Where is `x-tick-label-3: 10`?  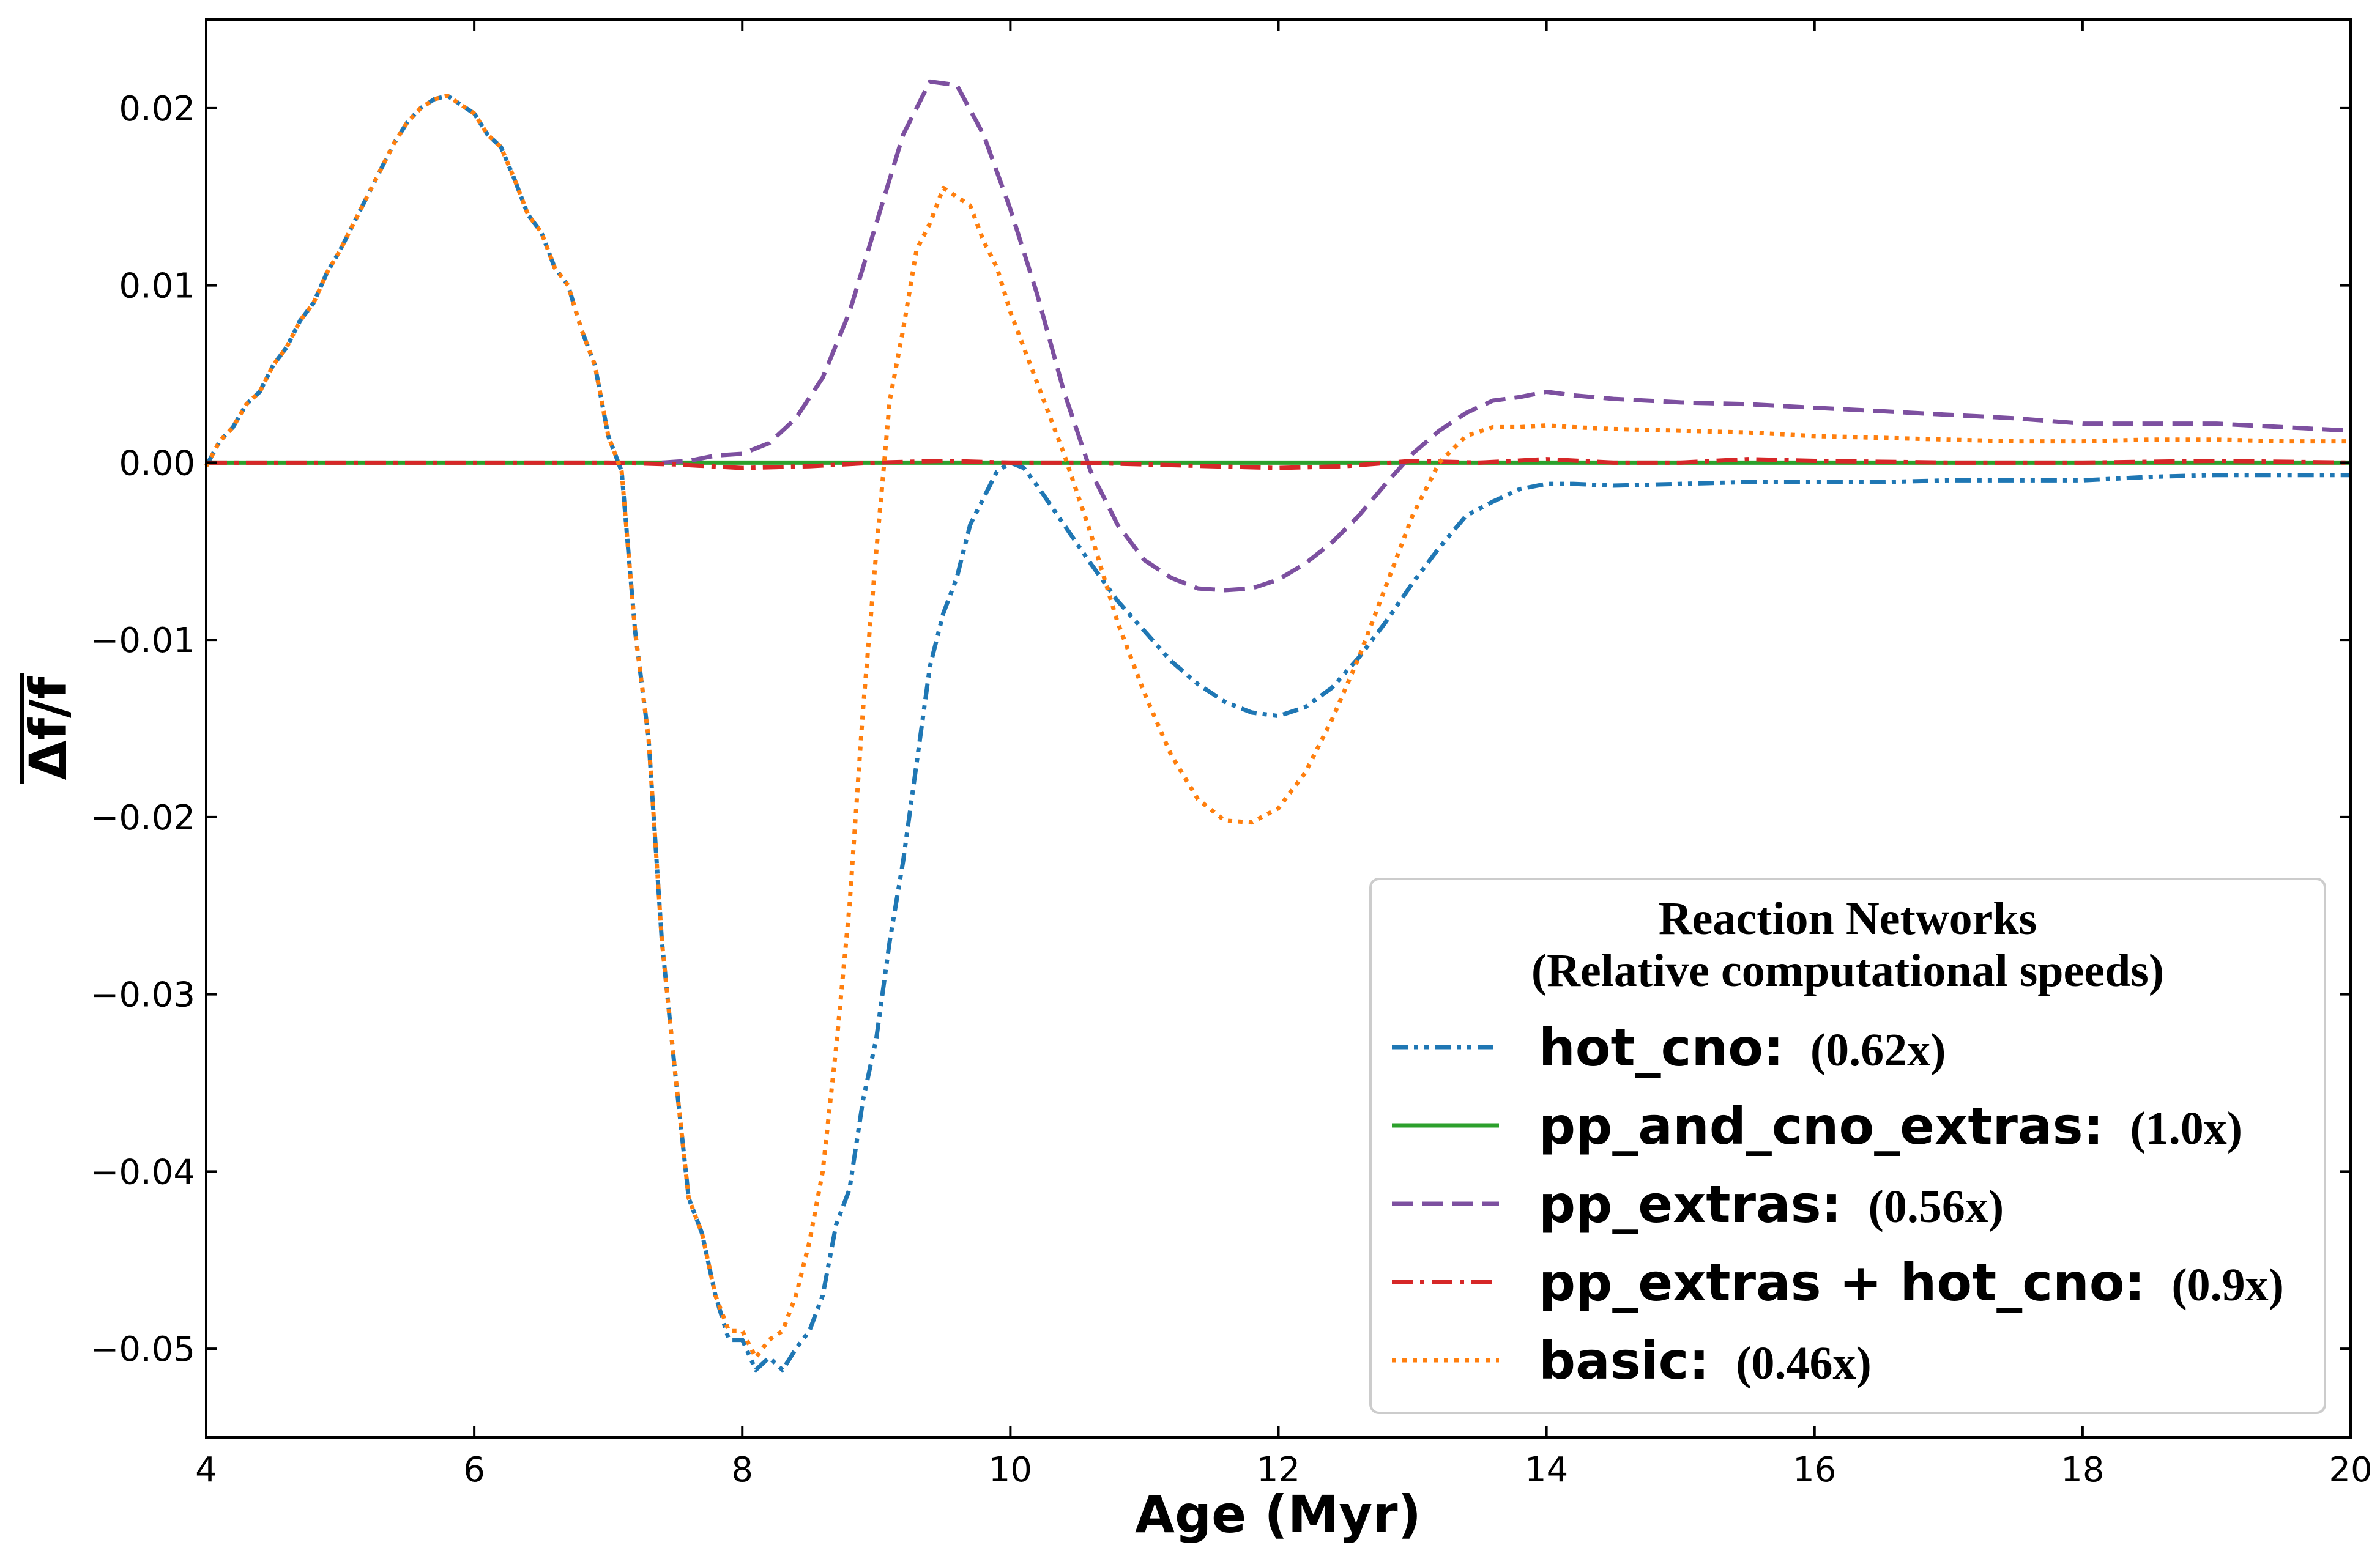 x-tick-label-3: 10 is located at coordinates (1011, 1470).